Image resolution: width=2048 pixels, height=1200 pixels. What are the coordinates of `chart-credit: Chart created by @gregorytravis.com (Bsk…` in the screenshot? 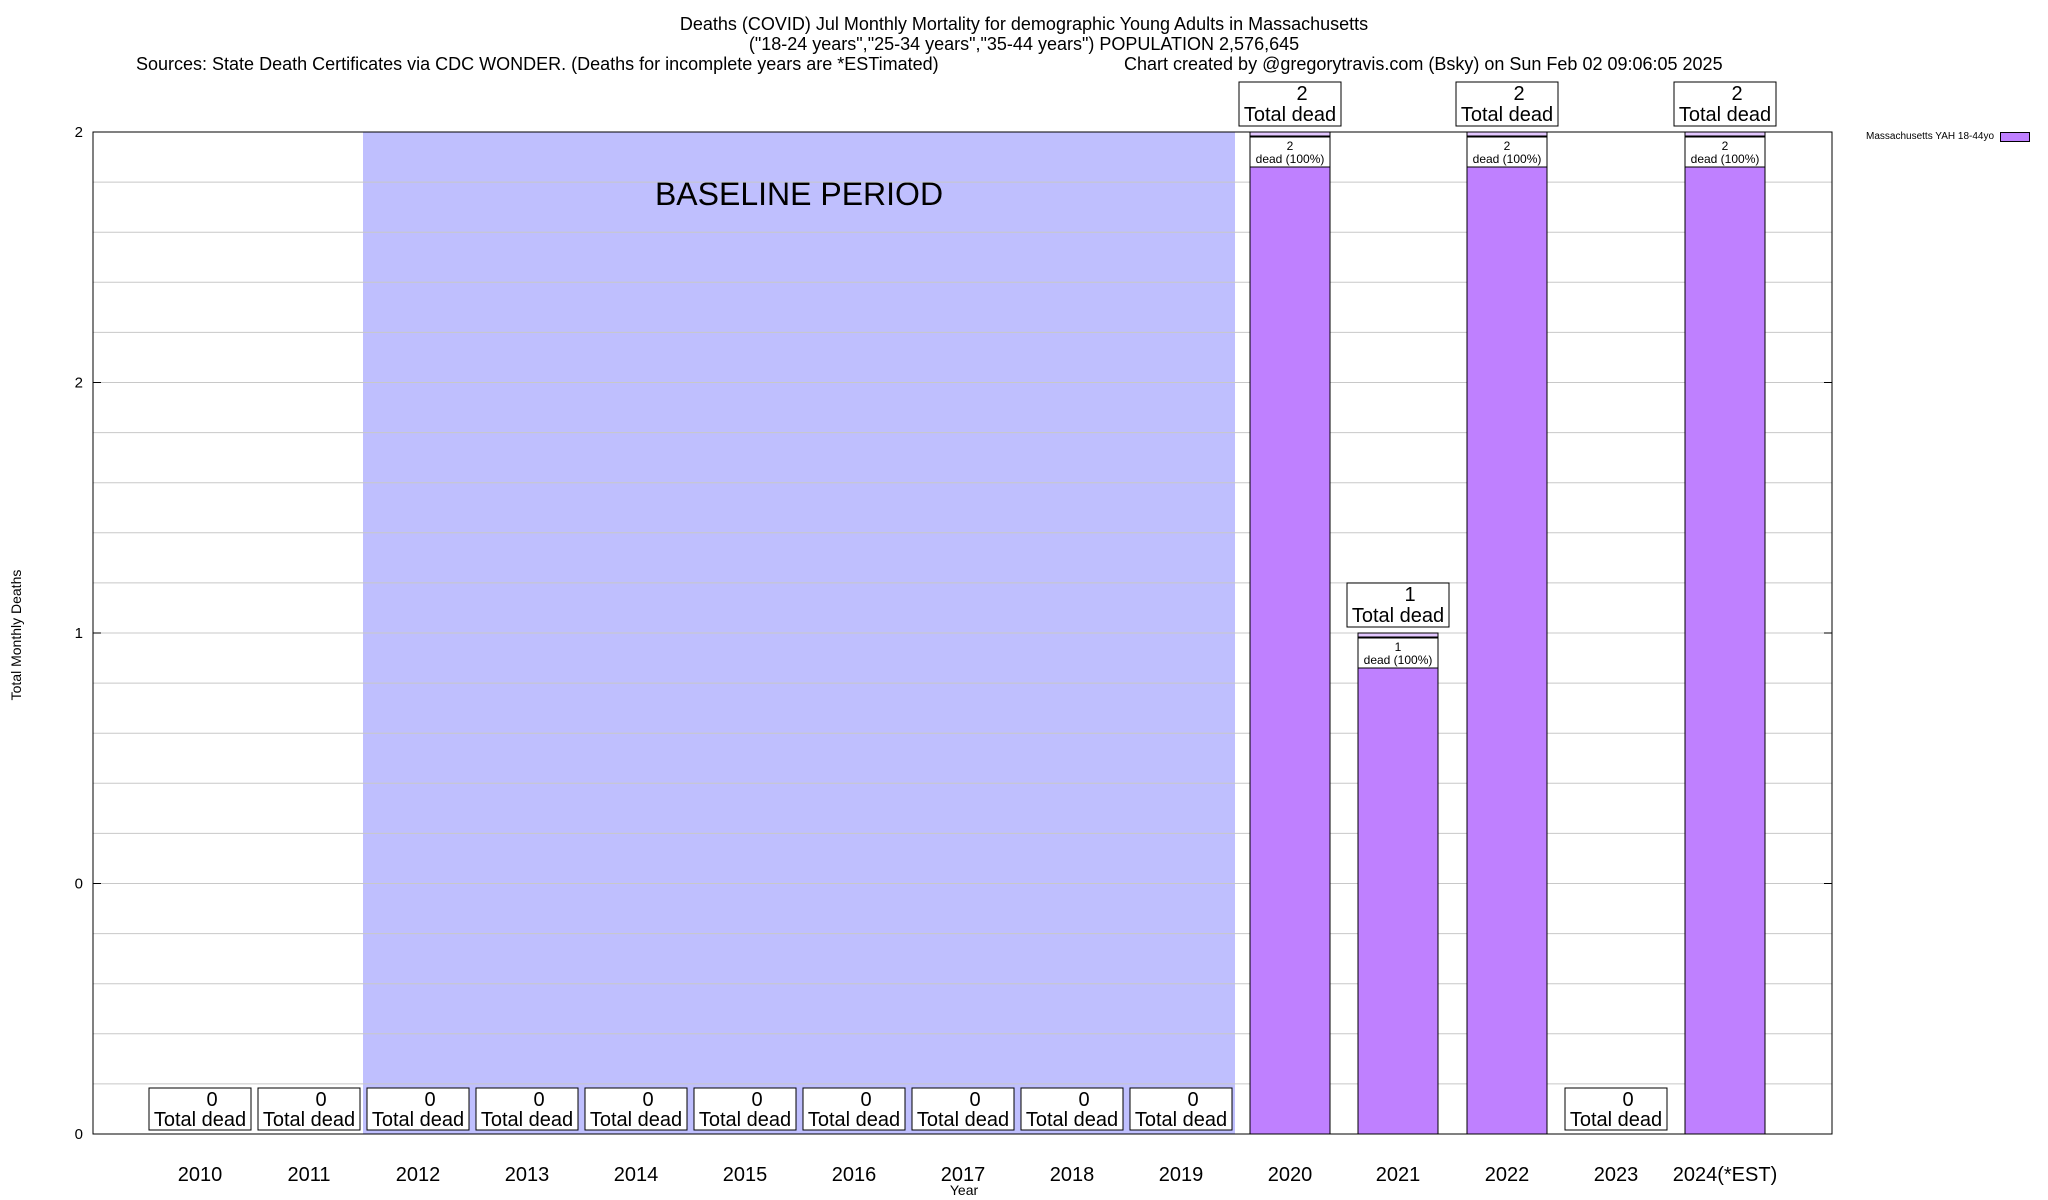 It's located at (1423, 64).